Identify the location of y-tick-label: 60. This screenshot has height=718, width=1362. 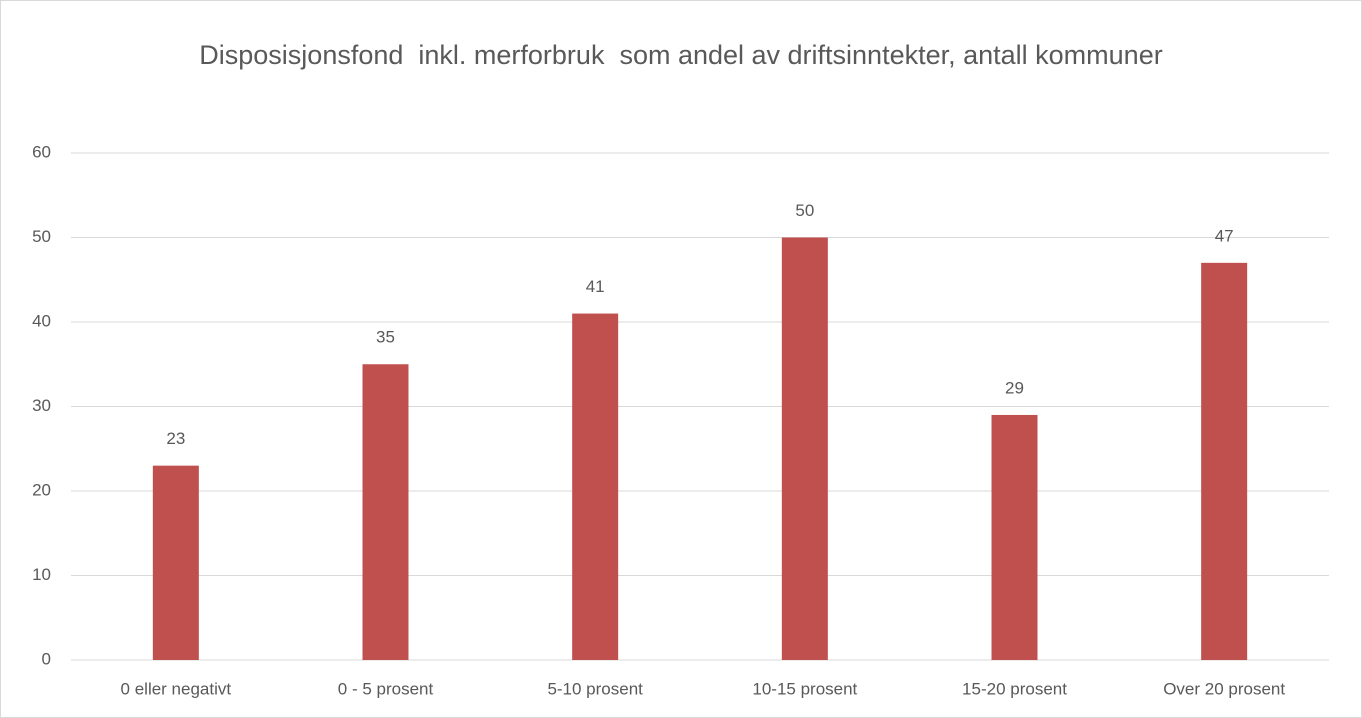
(41, 151).